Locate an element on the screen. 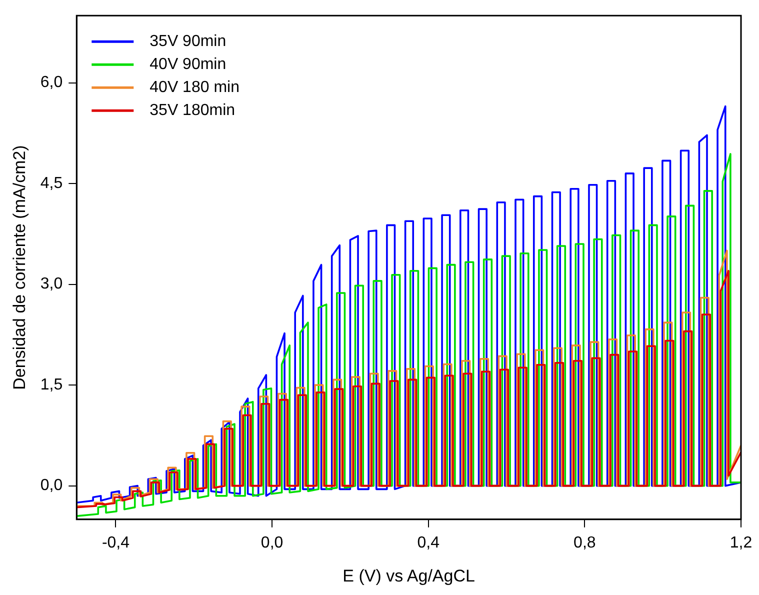 This screenshot has height=595, width=759. y-tick-label: 1,5 is located at coordinates (51, 385).